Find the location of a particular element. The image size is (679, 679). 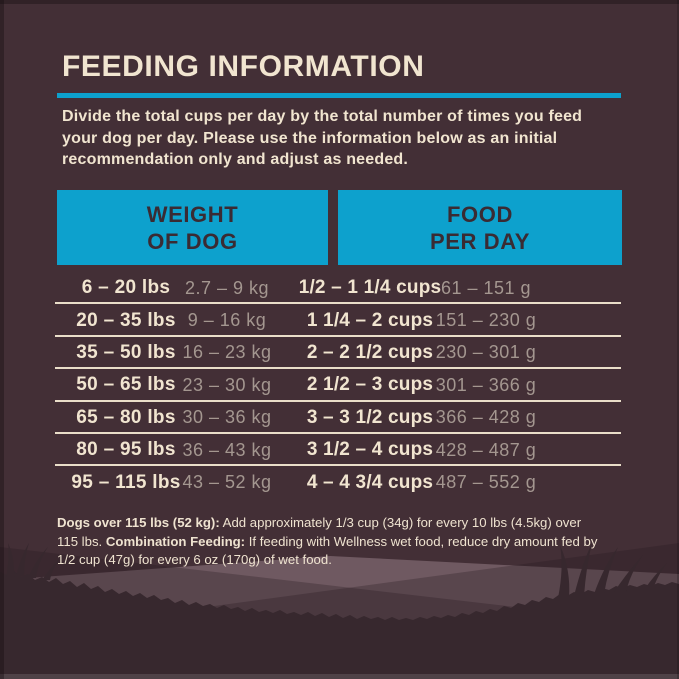

footnote-bold-text: Combination Feeding: is located at coordinates (175, 541).